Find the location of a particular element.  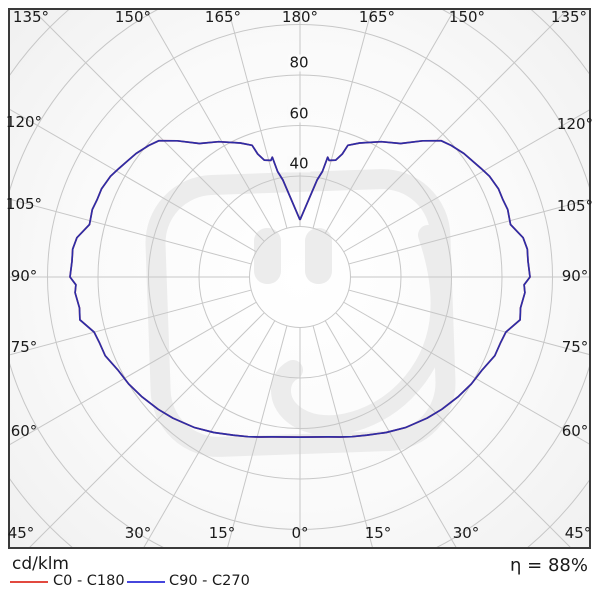

radial-tick-label-40: 40 is located at coordinates (299, 163).